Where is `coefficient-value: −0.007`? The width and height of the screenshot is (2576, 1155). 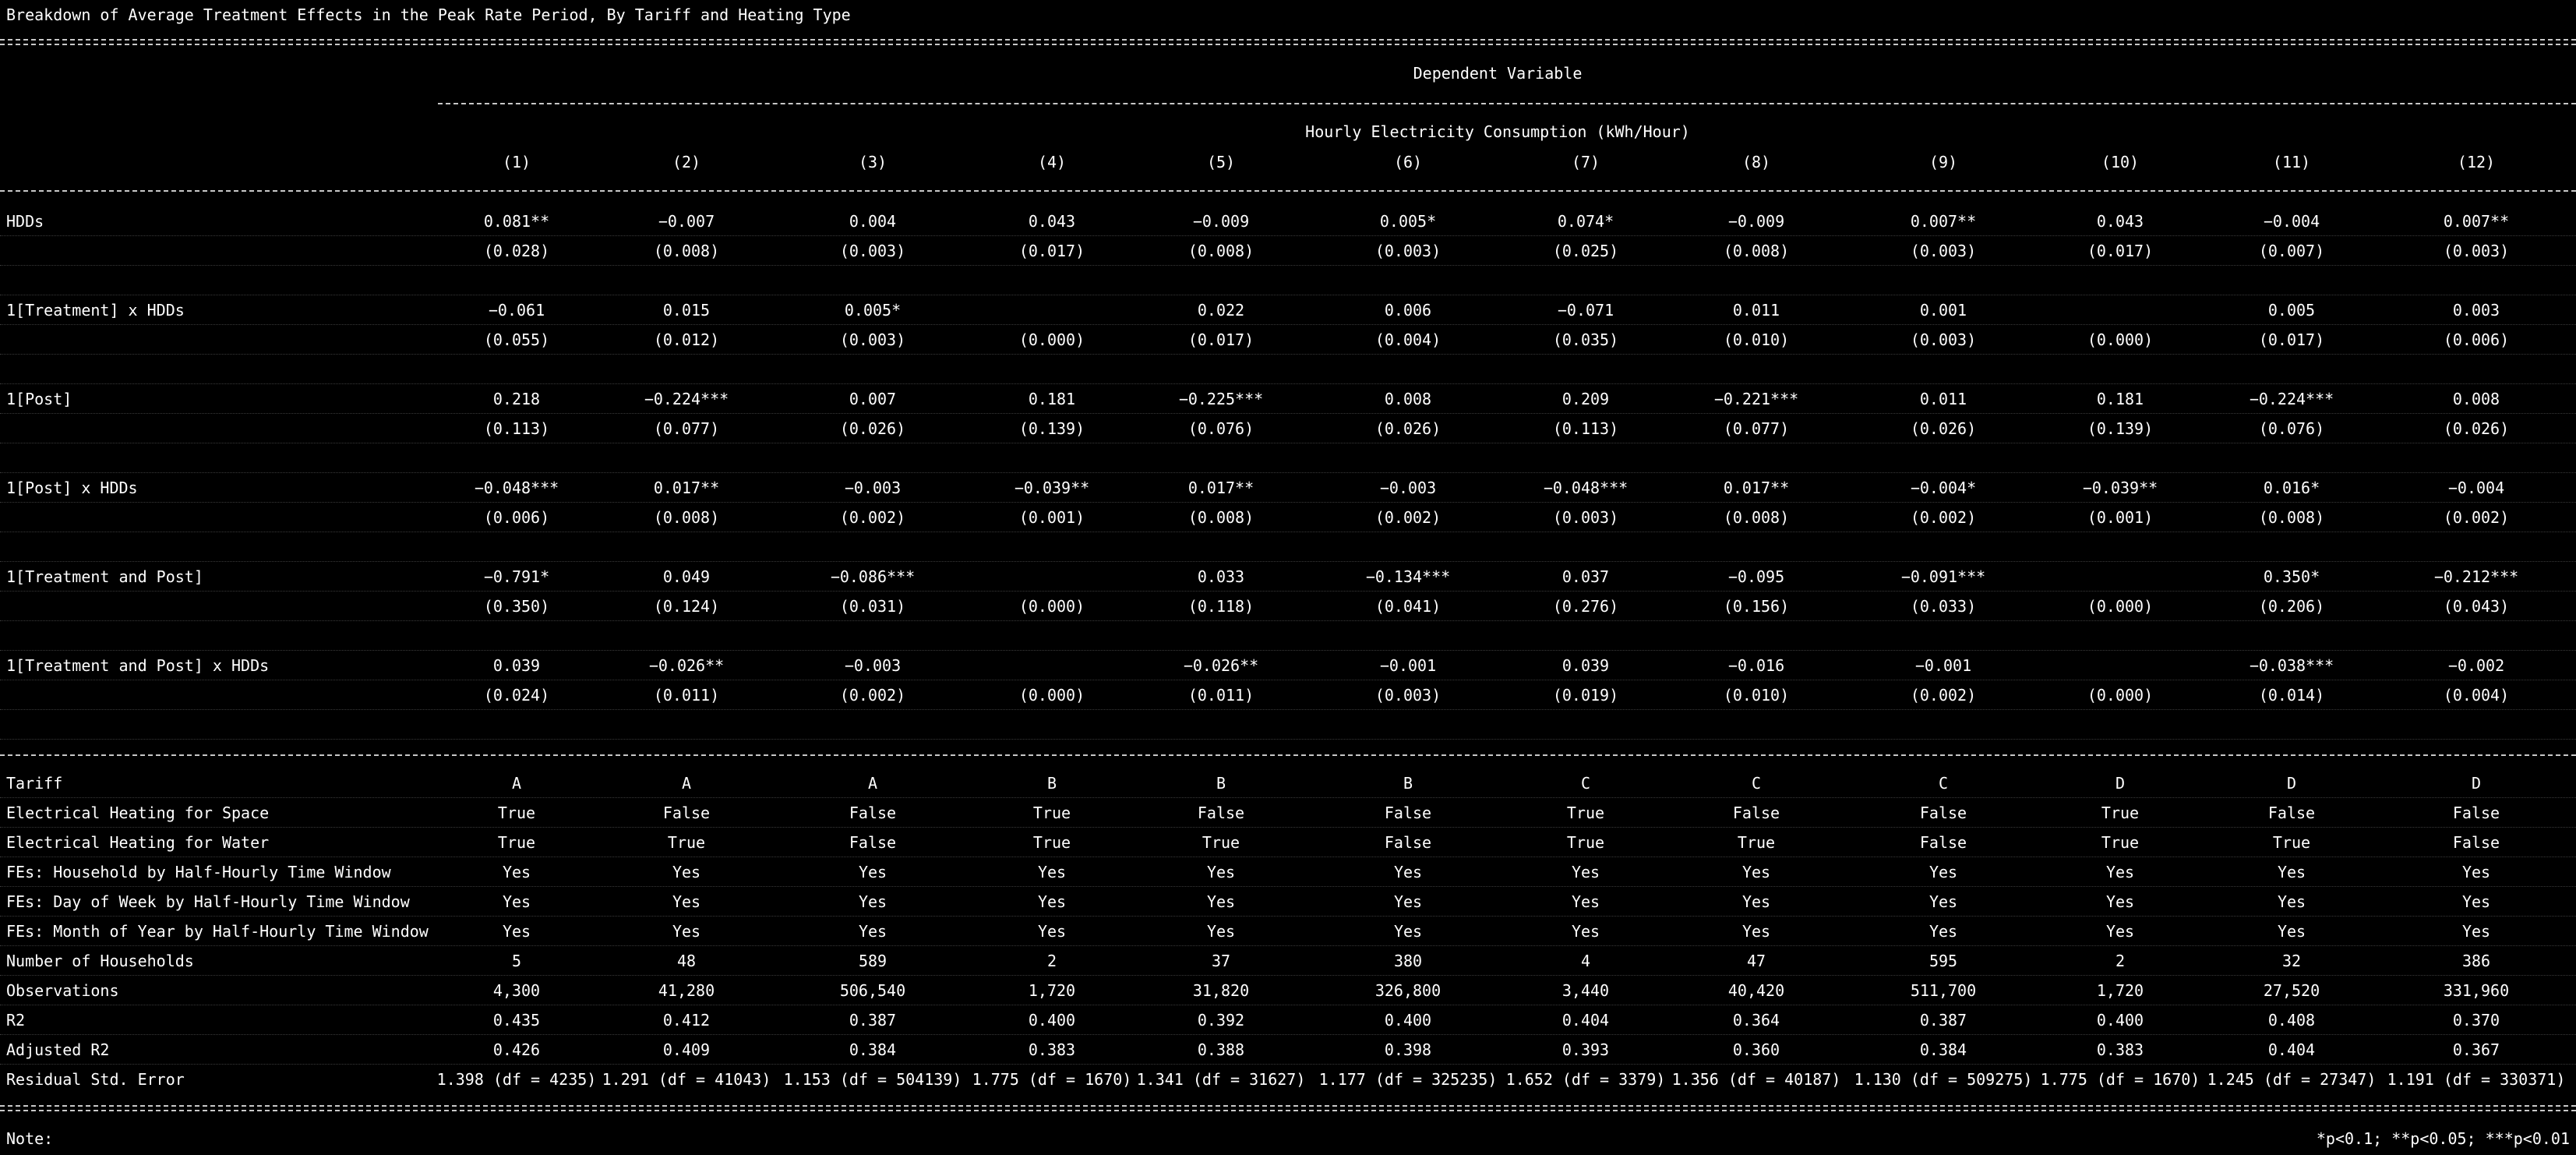
coefficient-value: −0.007 is located at coordinates (686, 221).